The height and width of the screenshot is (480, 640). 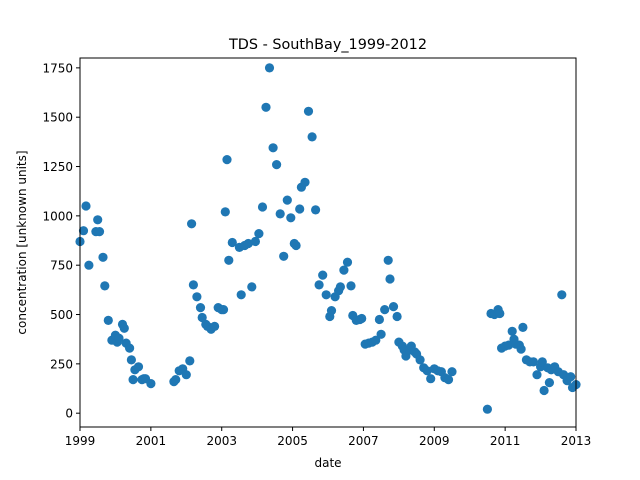 I want to click on y-axis-label: concentration [unknown units], so click(x=22, y=242).